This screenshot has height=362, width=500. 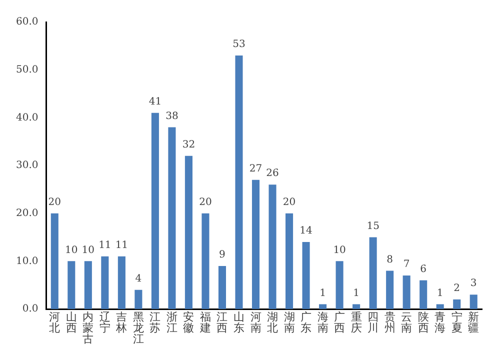 What do you see at coordinates (222, 322) in the screenshot?
I see `x-tick-label: 江西` at bounding box center [222, 322].